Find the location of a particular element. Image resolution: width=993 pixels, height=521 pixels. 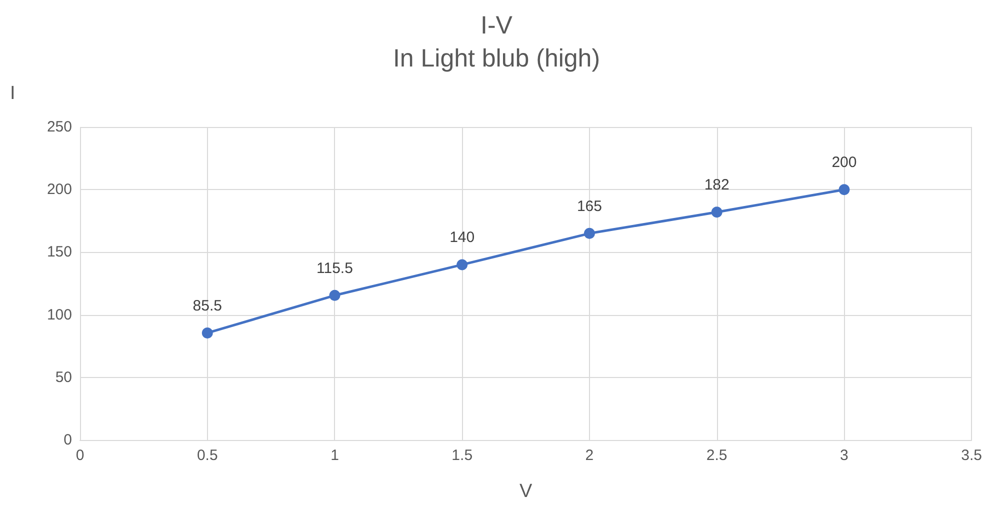

y-tick-label: 200 is located at coordinates (59, 189).